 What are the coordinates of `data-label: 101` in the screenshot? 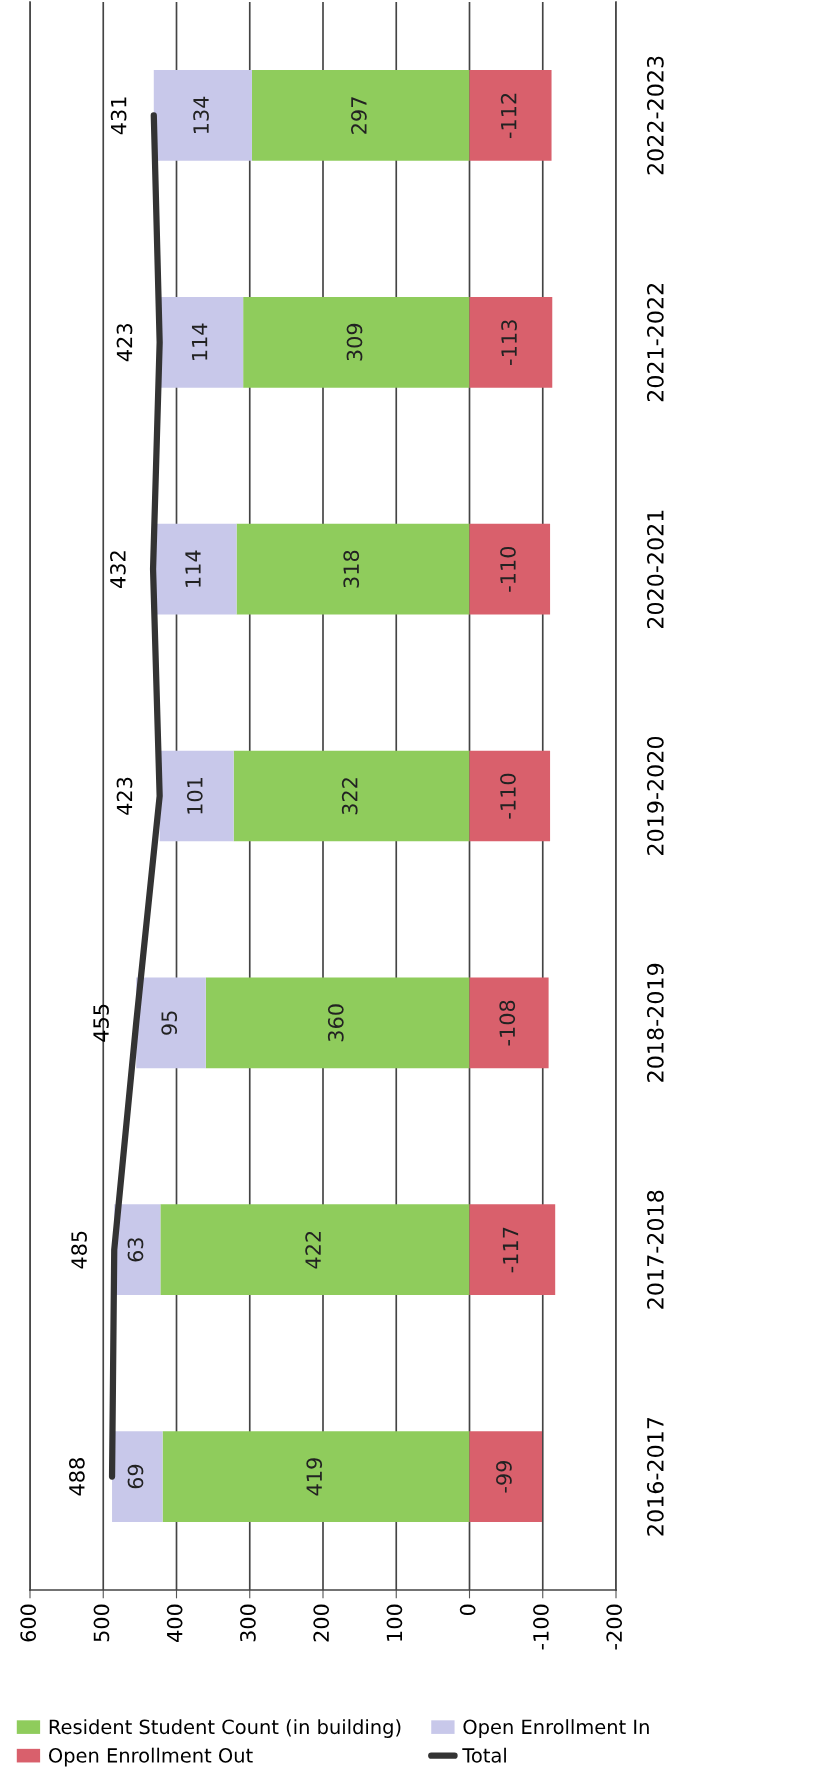 It's located at (194, 796).